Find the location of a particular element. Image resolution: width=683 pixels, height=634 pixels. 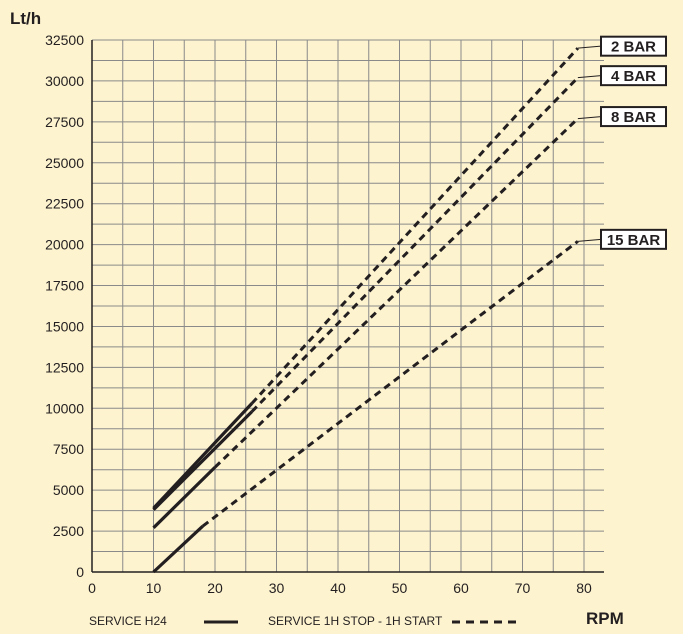

y-axis-title: Lt/h is located at coordinates (25, 18).